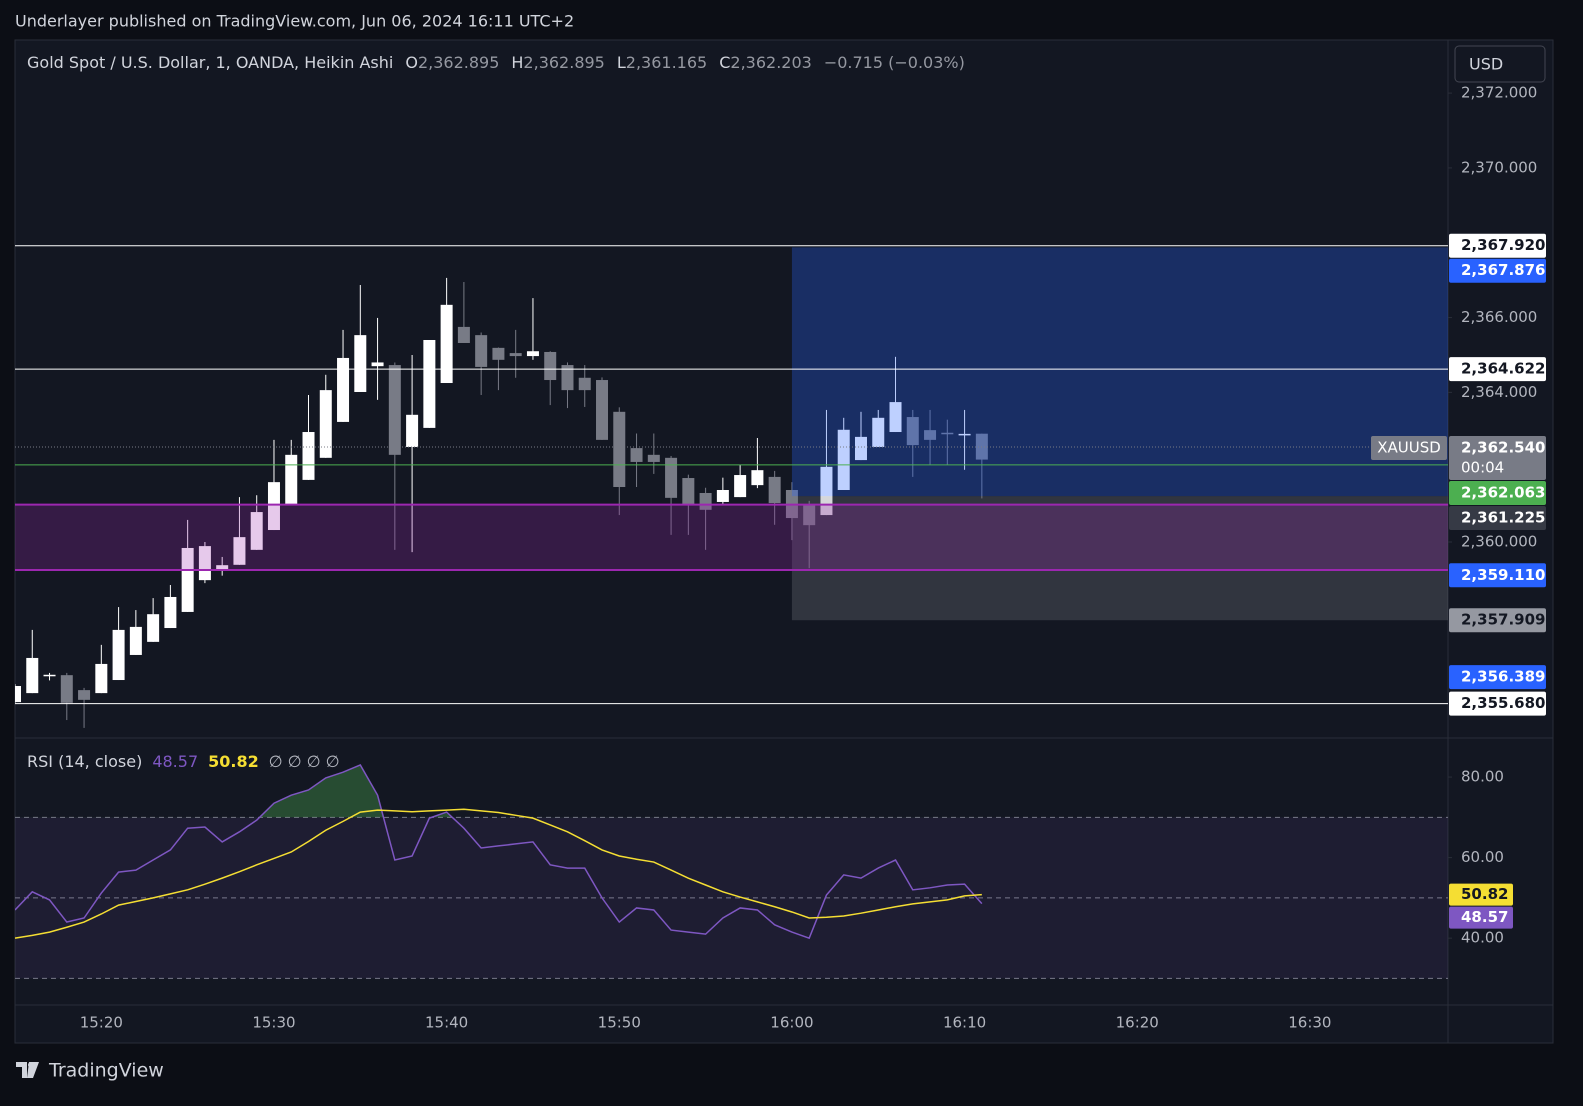 Image resolution: width=1583 pixels, height=1106 pixels. I want to click on price-label: 2,355.680, so click(1503, 703).